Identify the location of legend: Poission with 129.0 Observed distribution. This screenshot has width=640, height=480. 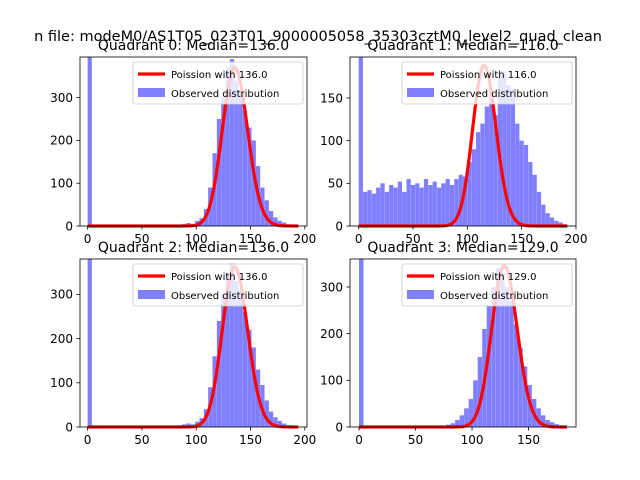
(487, 285).